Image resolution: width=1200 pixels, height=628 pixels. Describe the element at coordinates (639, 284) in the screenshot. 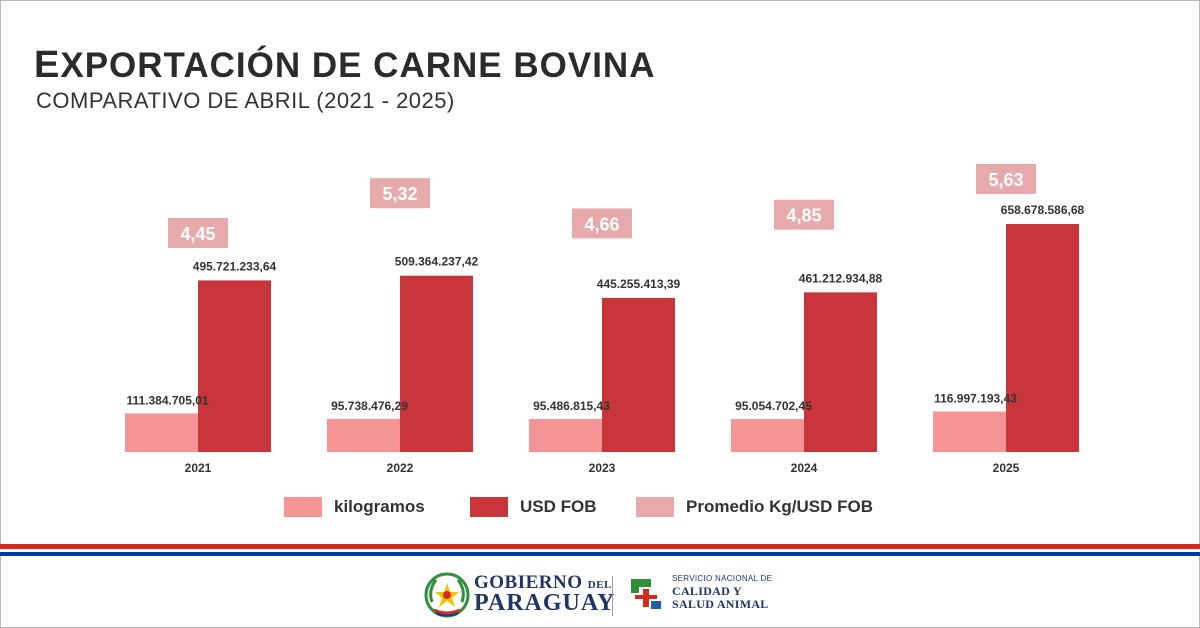

I see `data-label-usd-fob: 445.255.413,39` at that location.